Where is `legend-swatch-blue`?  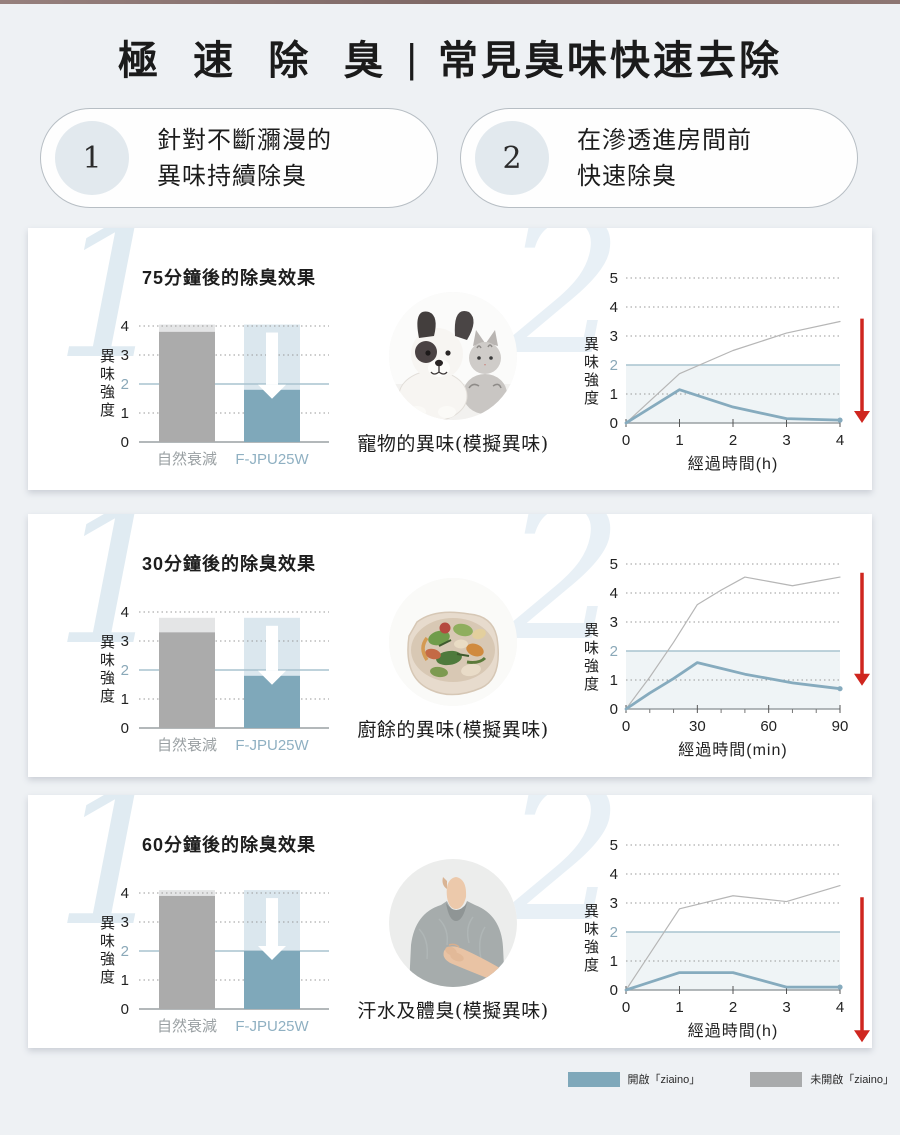
legend-swatch-blue is located at coordinates (593, 1079).